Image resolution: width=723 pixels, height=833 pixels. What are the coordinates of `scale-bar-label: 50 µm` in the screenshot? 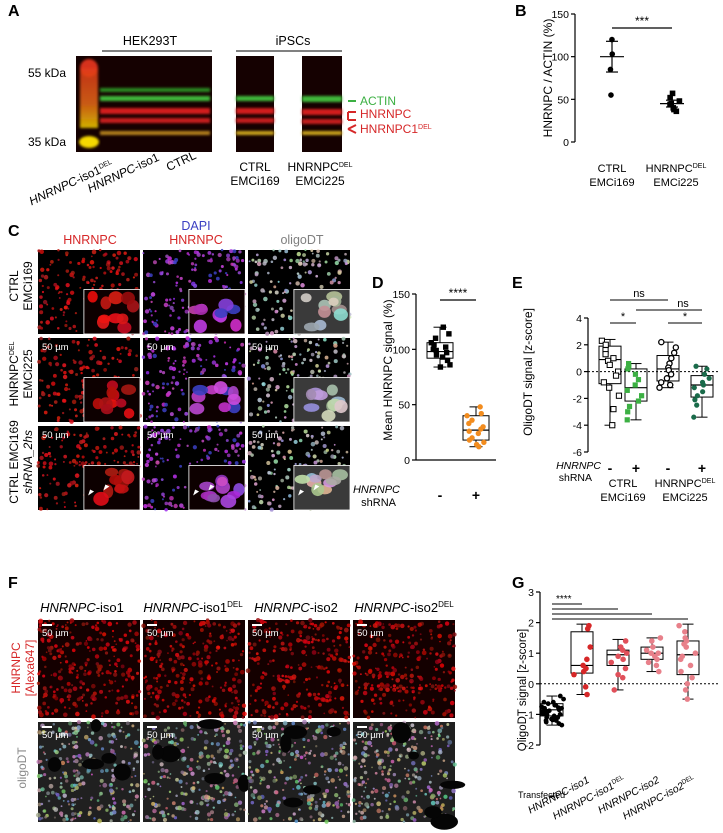 It's located at (265, 435).